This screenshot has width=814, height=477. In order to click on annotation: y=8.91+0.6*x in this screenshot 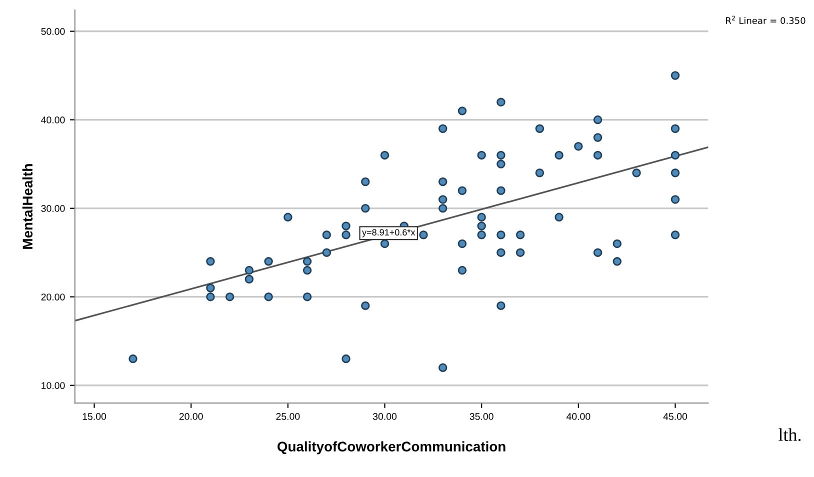, I will do `click(389, 233)`.